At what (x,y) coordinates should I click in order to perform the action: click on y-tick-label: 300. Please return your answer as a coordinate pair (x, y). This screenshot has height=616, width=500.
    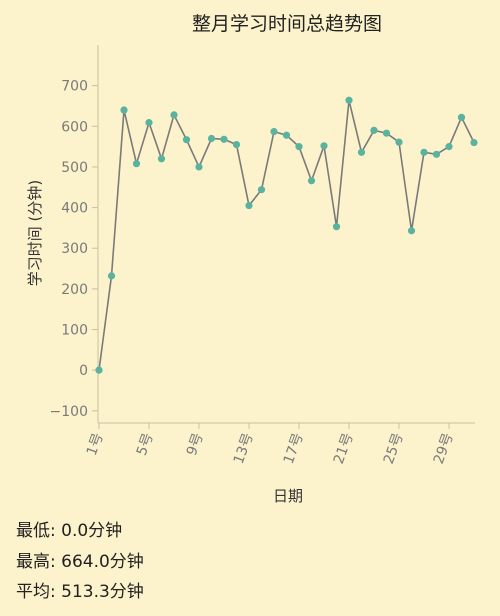
    Looking at the image, I should click on (74, 249).